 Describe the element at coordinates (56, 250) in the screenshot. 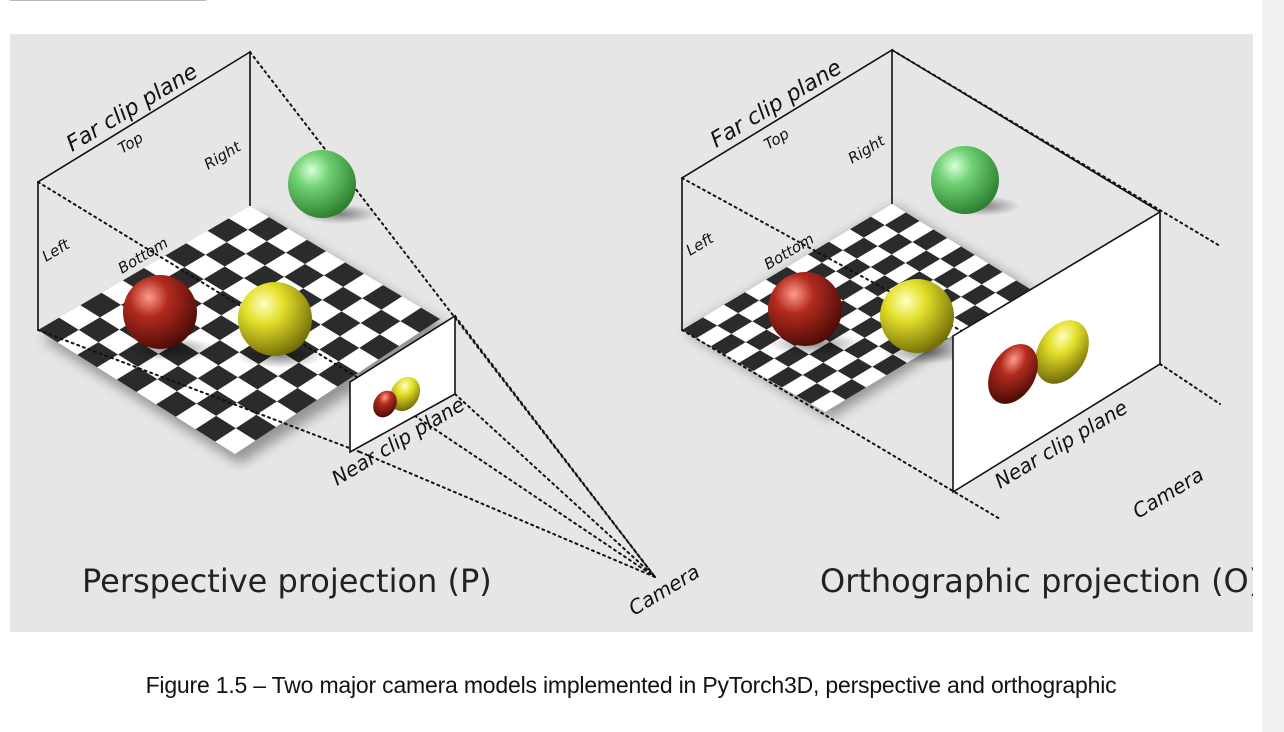

I see `left-label: Left` at that location.